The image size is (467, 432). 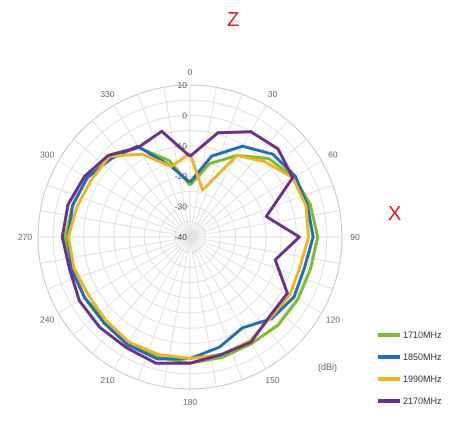 What do you see at coordinates (190, 72) in the screenshot?
I see `angle-tick-label: 0` at bounding box center [190, 72].